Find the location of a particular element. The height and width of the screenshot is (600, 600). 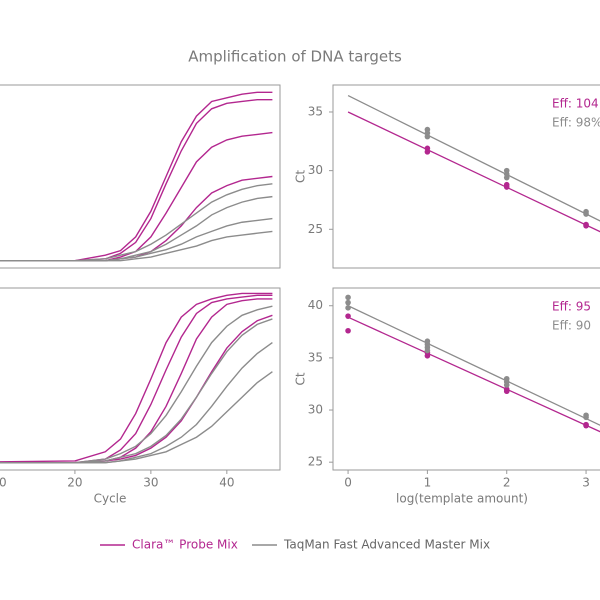

x-tick-label: 3 is located at coordinates (586, 483).